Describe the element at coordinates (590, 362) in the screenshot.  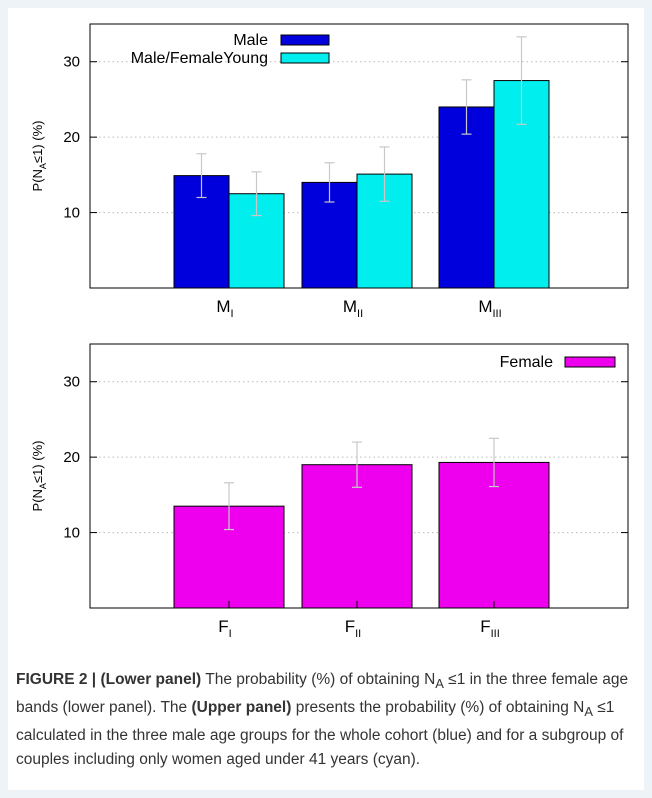
I see `legend-swatch-female` at that location.